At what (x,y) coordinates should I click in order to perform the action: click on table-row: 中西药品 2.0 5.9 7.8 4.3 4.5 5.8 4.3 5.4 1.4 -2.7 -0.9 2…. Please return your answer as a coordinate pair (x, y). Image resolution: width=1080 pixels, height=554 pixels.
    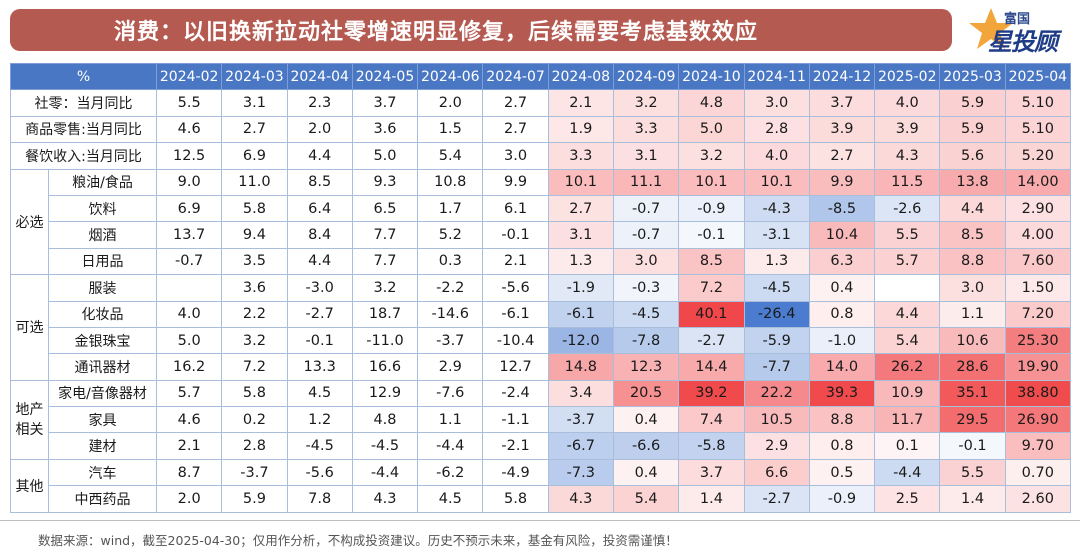
    Looking at the image, I should click on (541, 499).